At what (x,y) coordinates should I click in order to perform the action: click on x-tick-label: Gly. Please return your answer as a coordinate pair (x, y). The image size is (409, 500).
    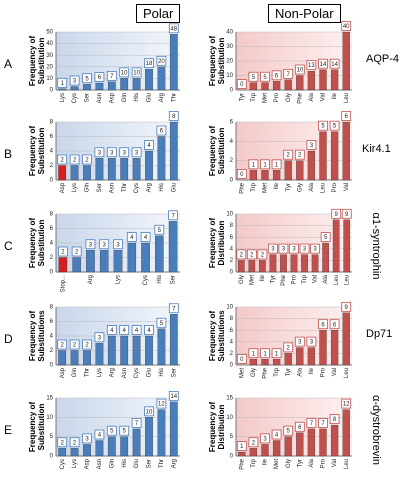
    Looking at the image, I should click on (254, 372).